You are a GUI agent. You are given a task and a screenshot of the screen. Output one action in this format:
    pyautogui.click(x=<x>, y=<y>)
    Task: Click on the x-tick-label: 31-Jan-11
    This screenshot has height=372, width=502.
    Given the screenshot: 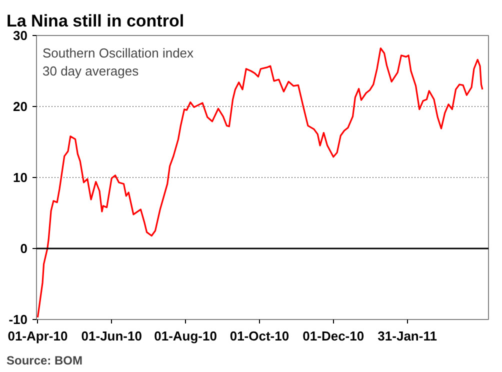 What is the action you would take?
    pyautogui.click(x=407, y=336)
    